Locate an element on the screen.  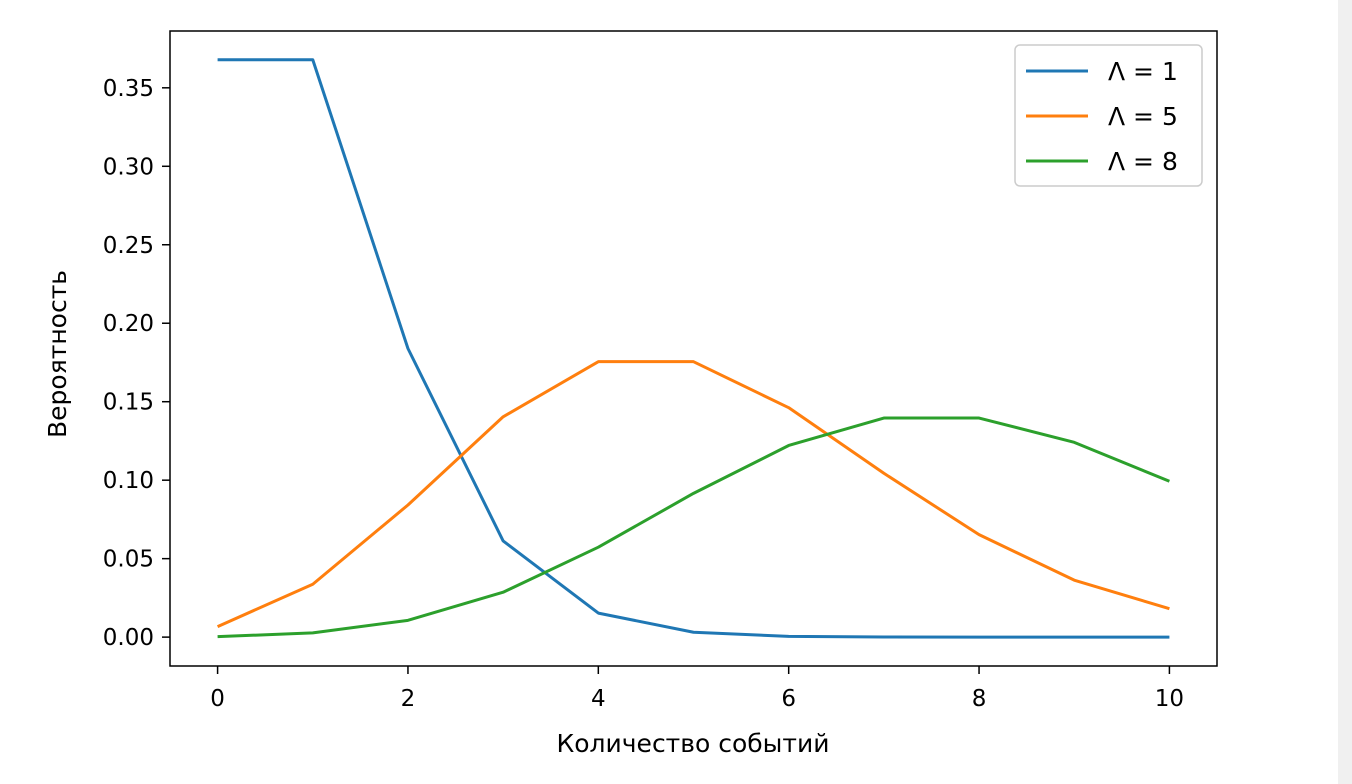
legend: Λ = 1 Λ = 5 Λ = 8 is located at coordinates (1108, 115).